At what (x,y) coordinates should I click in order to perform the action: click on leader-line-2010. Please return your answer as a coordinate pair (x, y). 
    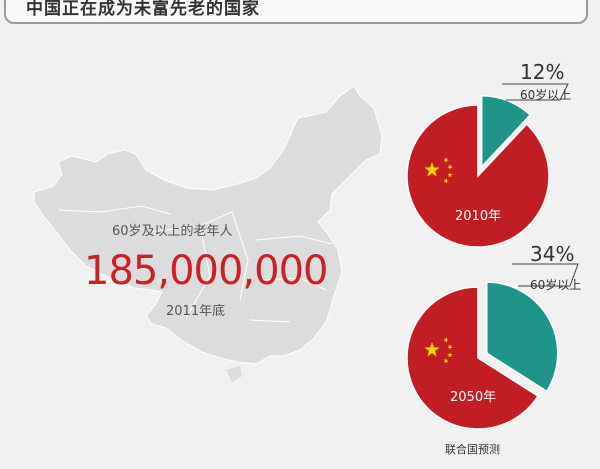
    Looking at the image, I should click on (535, 92).